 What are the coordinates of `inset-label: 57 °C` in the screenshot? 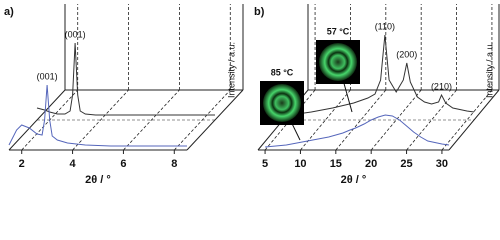 It's located at (338, 31).